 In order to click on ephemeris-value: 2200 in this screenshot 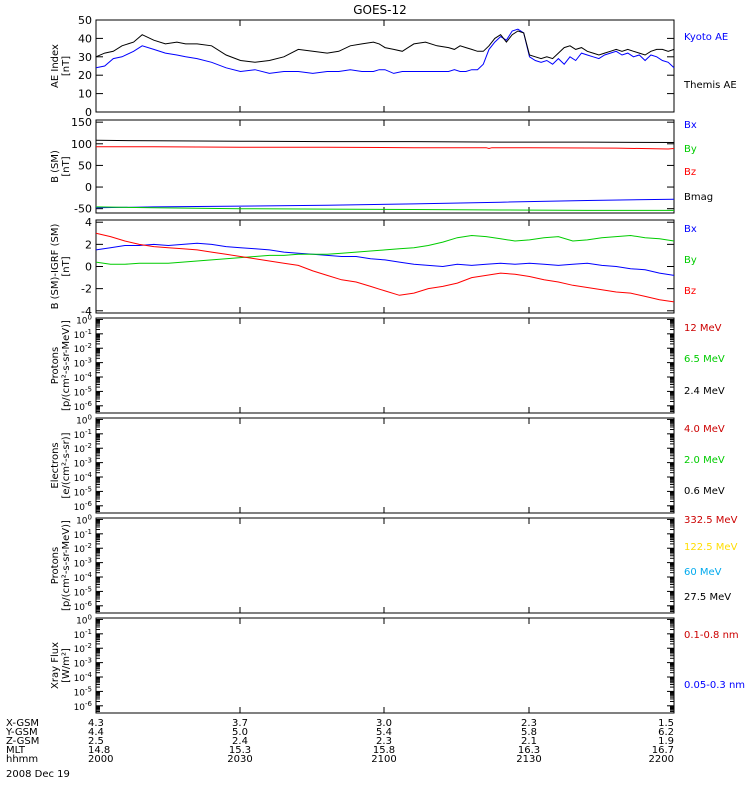, I will do `click(661, 759)`.